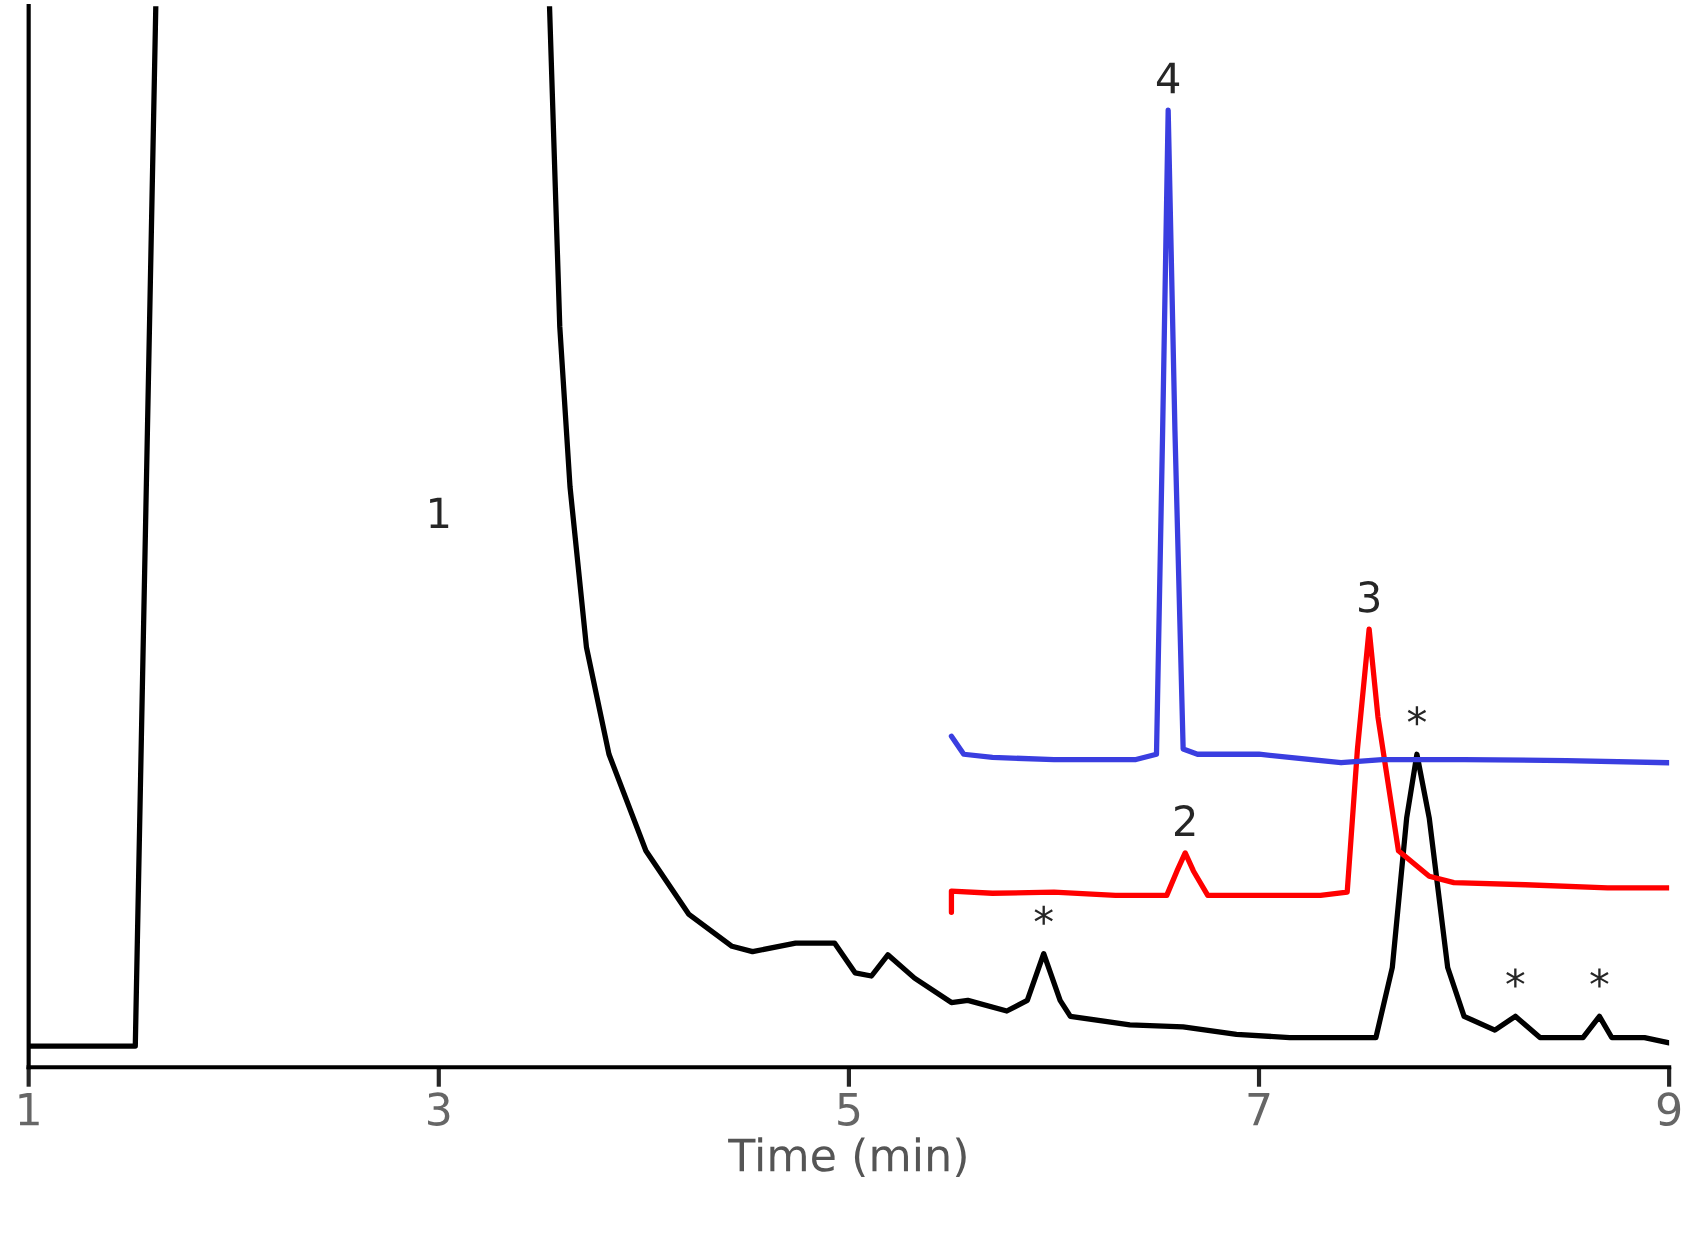  Describe the element at coordinates (1669, 1109) in the screenshot. I see `x-tick-label: 9` at that location.